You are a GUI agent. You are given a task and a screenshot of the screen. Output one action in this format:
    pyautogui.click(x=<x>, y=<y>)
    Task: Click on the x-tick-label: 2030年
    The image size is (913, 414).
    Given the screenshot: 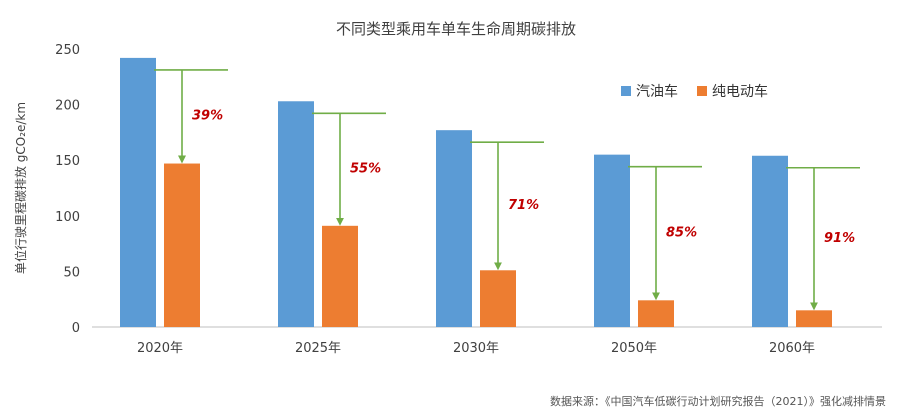 What is the action you would take?
    pyautogui.click(x=476, y=348)
    